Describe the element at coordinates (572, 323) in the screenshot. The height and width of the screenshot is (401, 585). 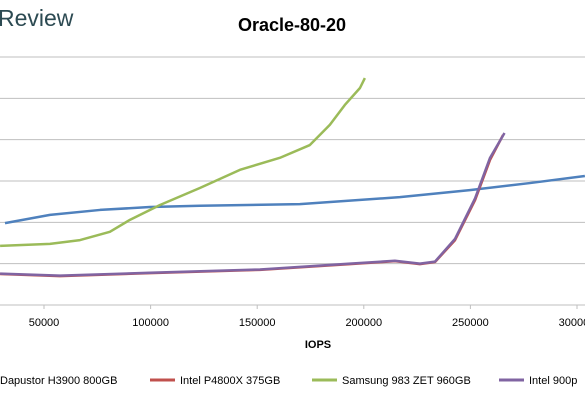
I see `x-tick-label: 300000` at that location.